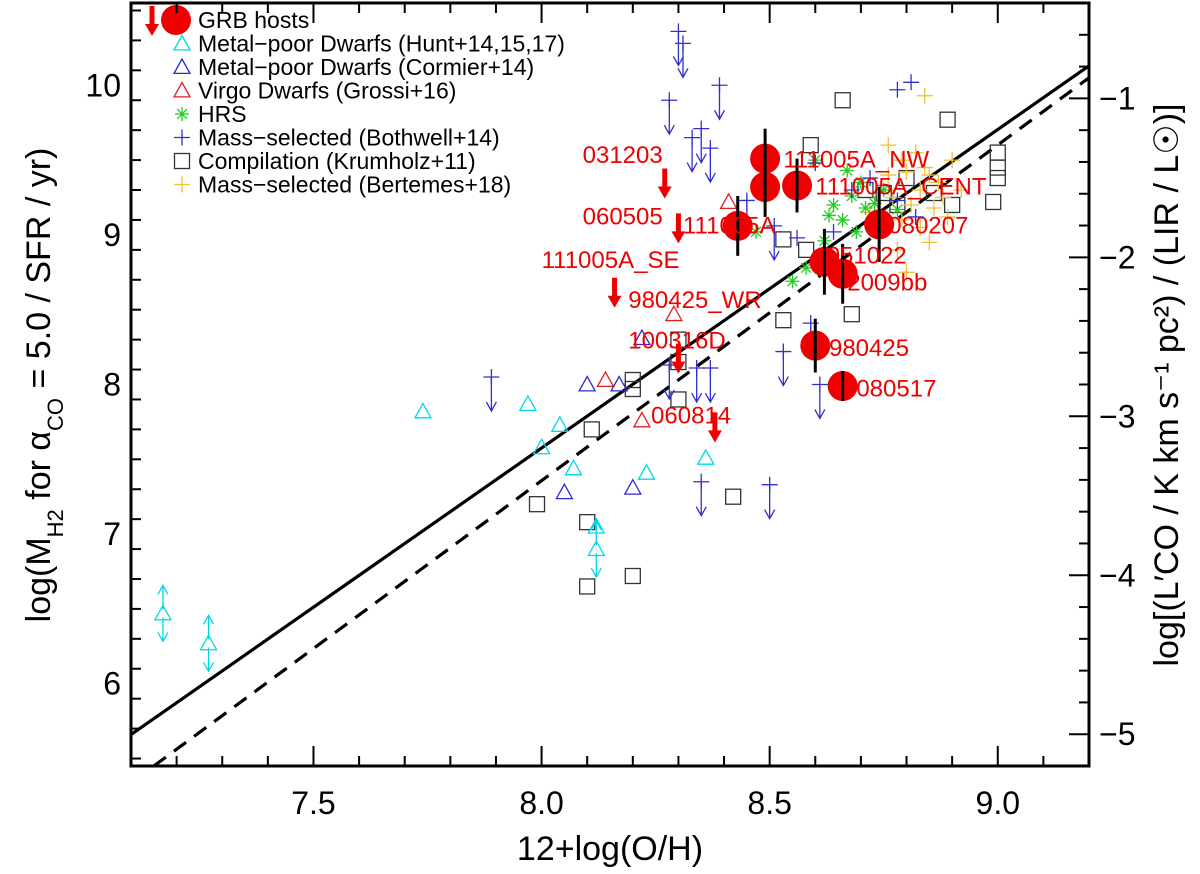 Image resolution: width=1200 pixels, height=874 pixels. What do you see at coordinates (103, 85) in the screenshot?
I see `y-tick-label: 10` at bounding box center [103, 85].